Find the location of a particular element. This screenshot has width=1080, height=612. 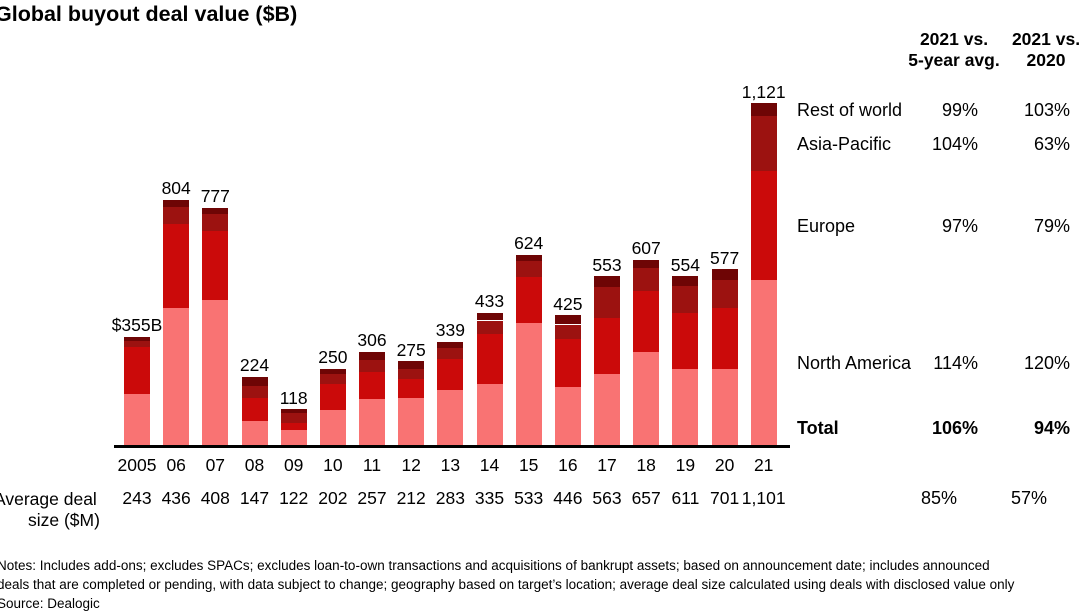

avg-deal-size-value: 563 is located at coordinates (607, 498).